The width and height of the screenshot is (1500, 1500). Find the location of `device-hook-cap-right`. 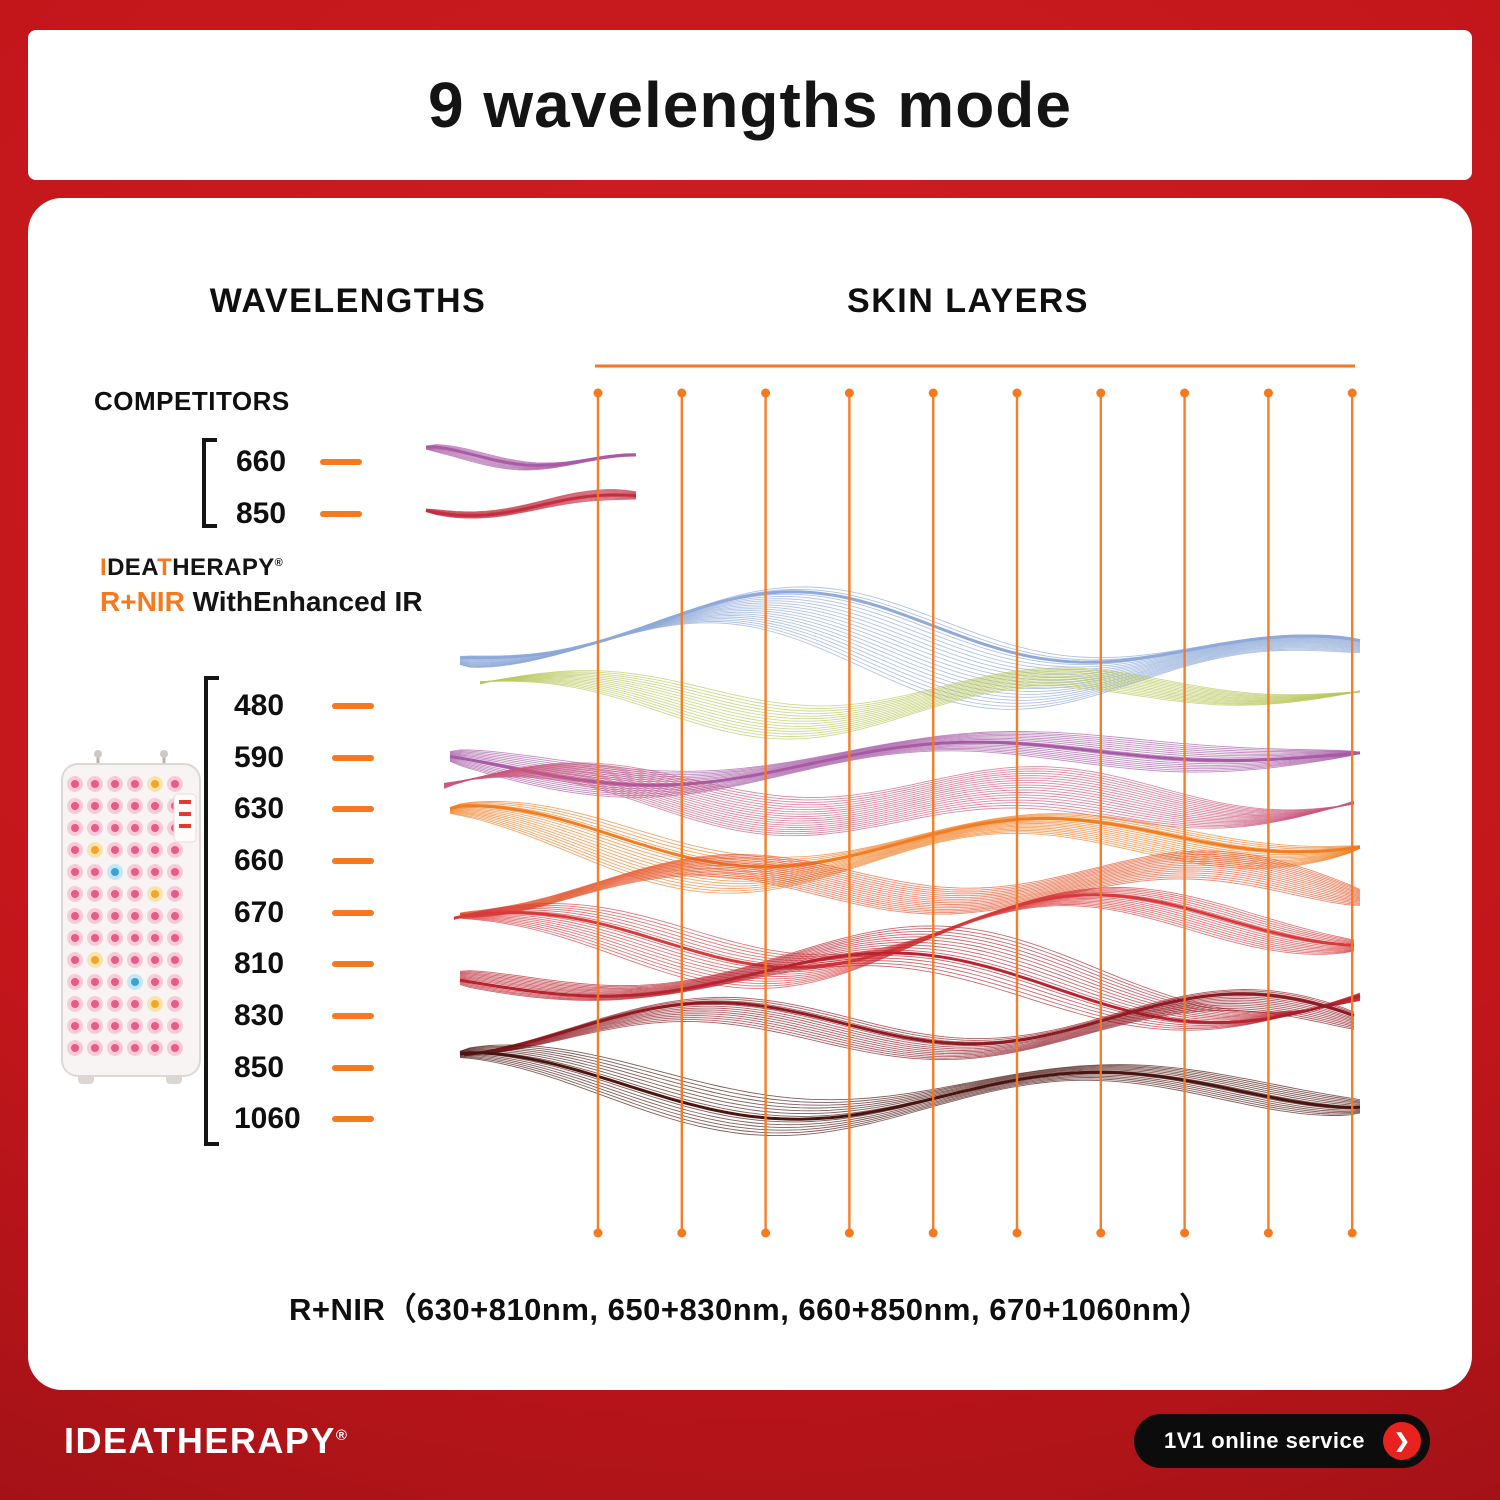

device-hook-cap-right is located at coordinates (164, 754).